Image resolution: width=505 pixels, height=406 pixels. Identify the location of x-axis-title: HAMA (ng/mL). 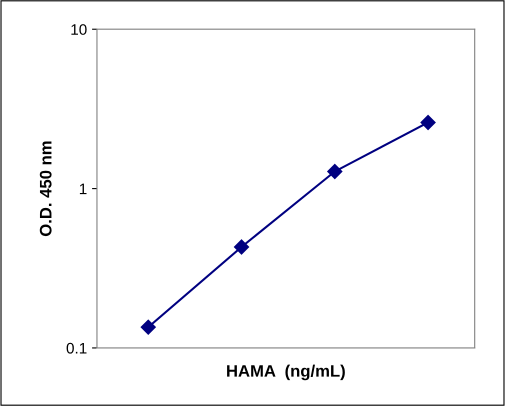
(286, 372).